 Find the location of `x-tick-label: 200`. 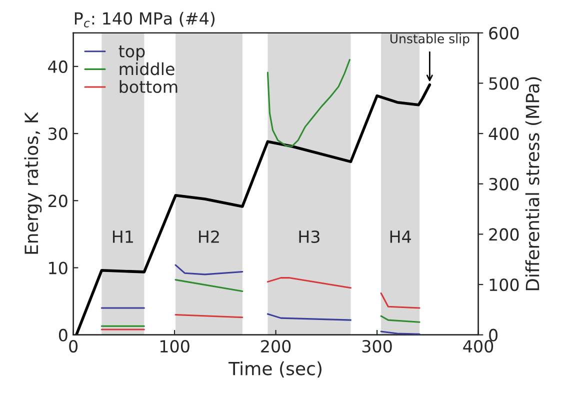

x-tick-label: 200 is located at coordinates (276, 346).